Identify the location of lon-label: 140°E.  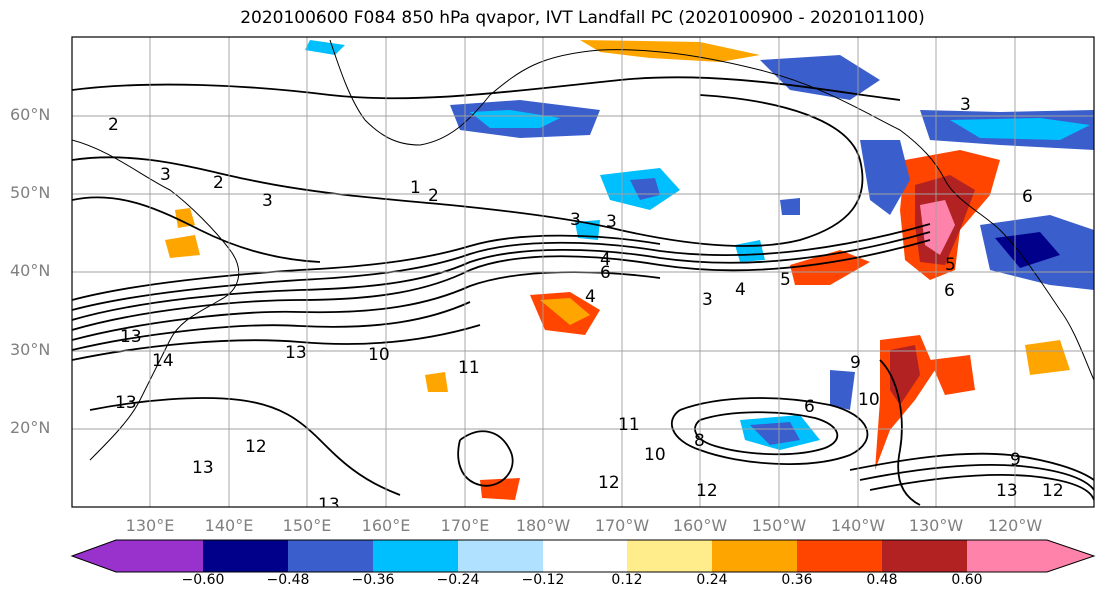
(229, 525).